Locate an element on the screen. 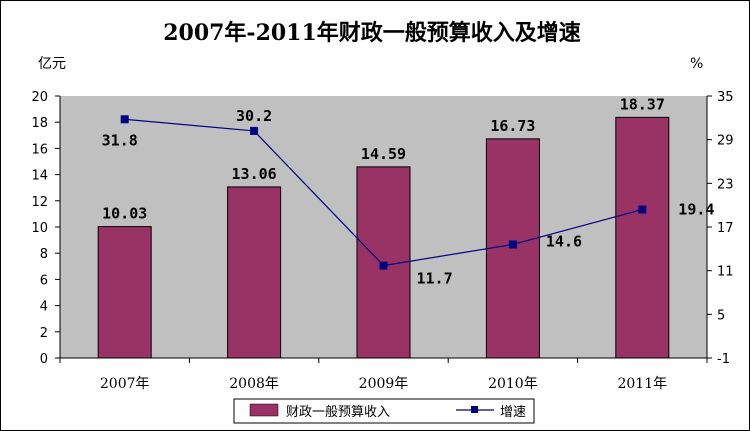 The image size is (750, 431). line-data-label: 11.7 is located at coordinates (435, 279).